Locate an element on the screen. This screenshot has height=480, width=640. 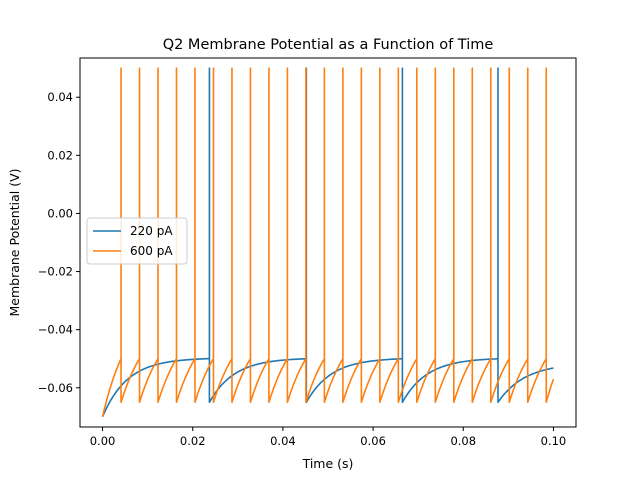
x-tick-label: 0.04 is located at coordinates (283, 441).